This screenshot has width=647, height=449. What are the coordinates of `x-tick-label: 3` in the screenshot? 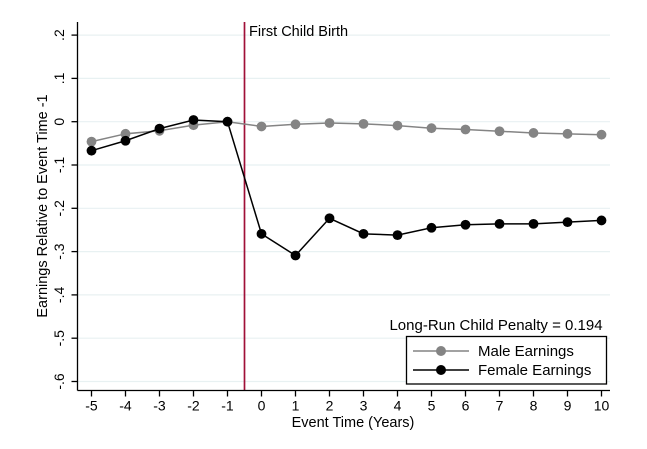 It's located at (364, 406).